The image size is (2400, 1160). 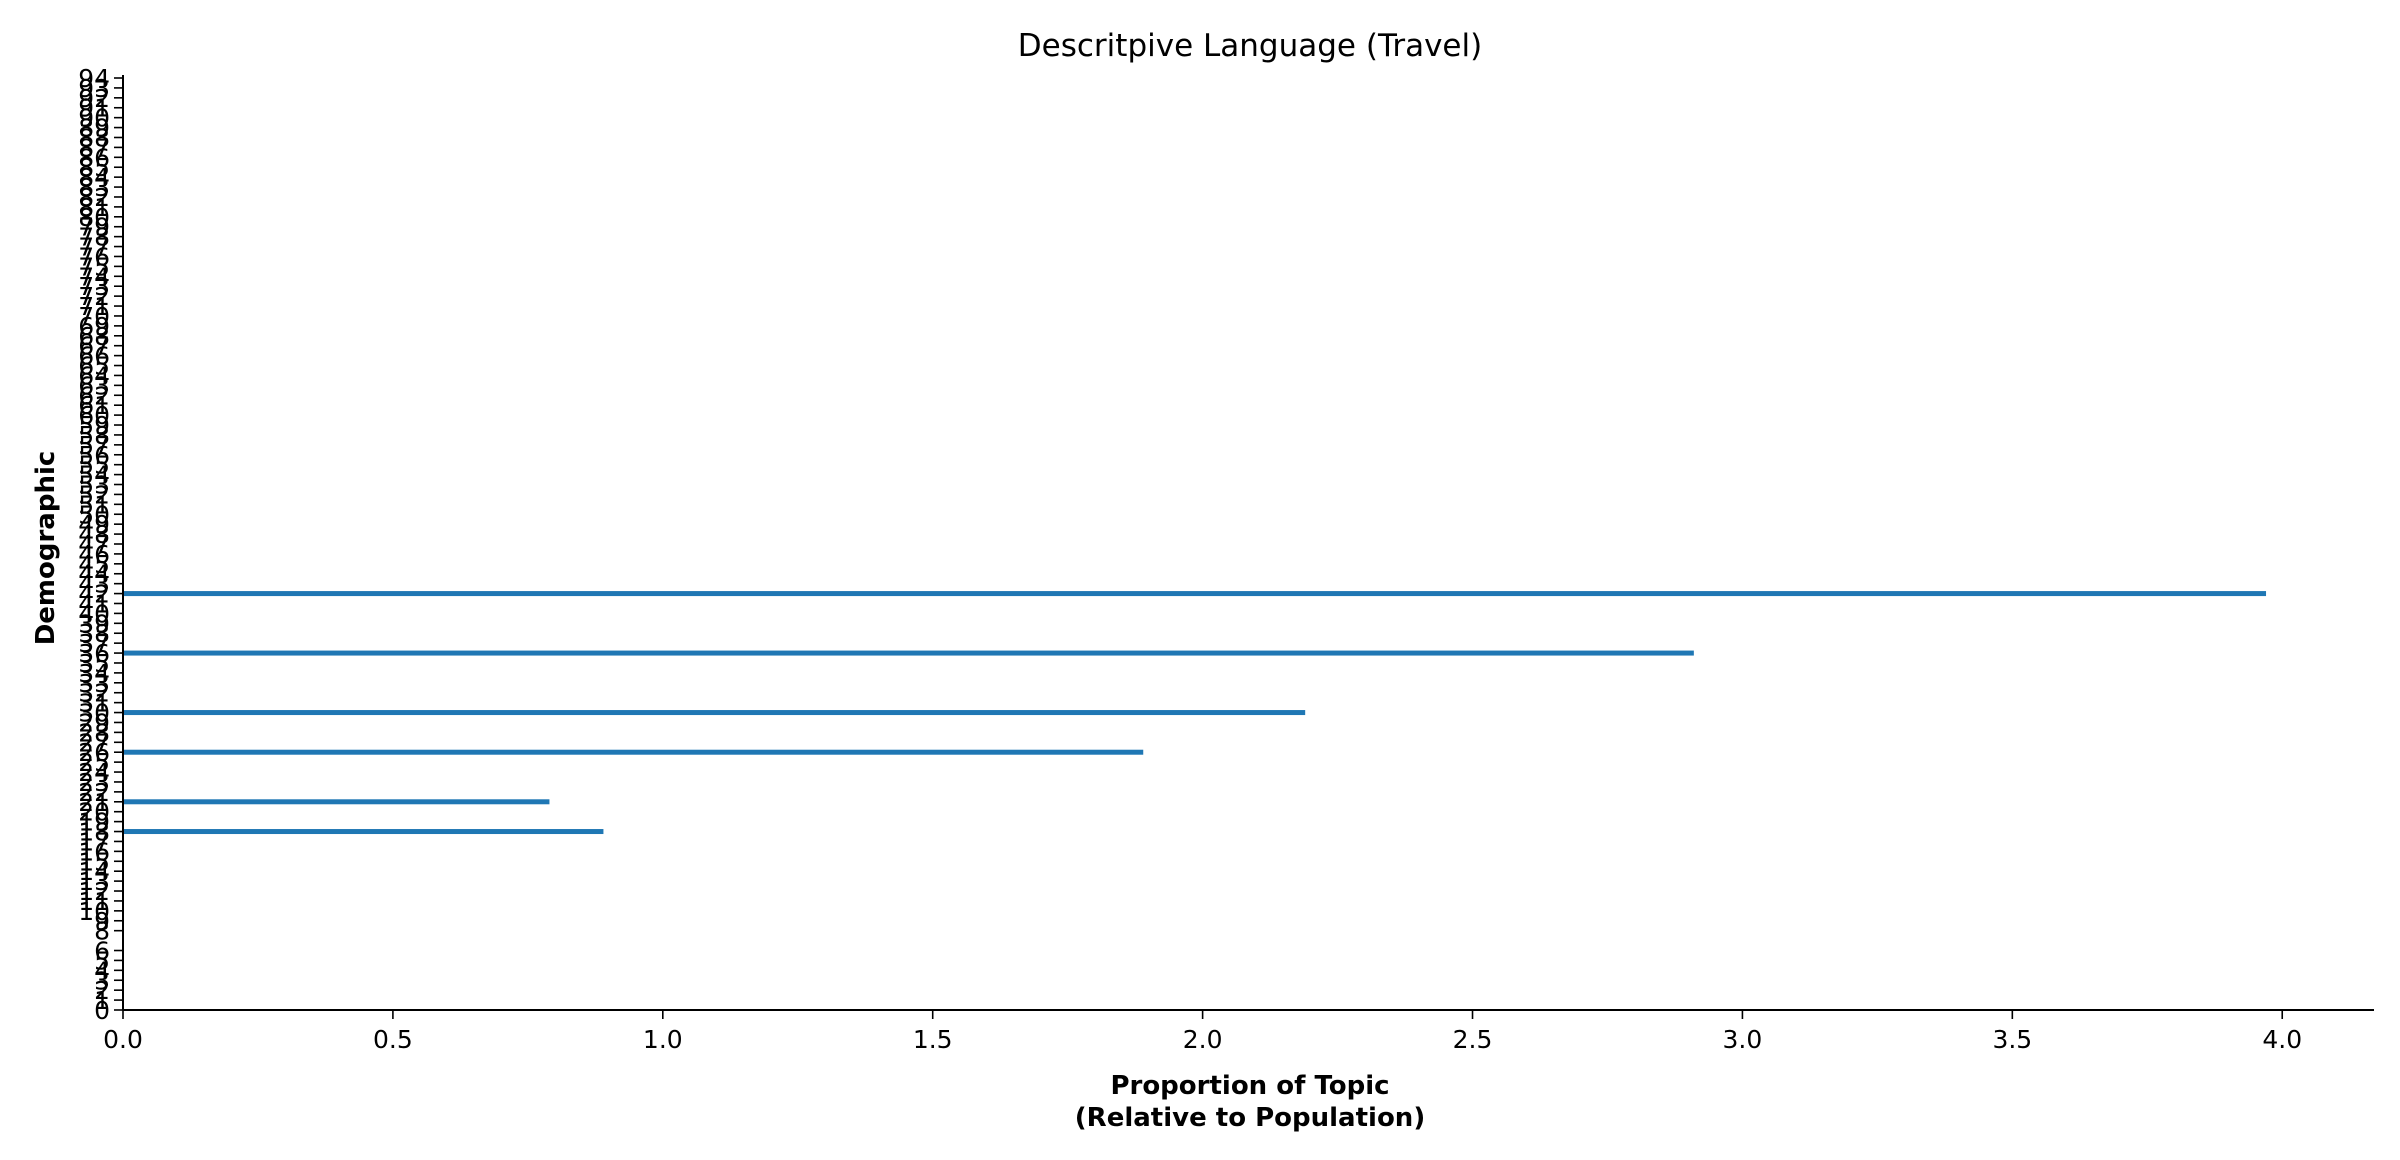 What do you see at coordinates (94, 425) in the screenshot?
I see `y-tick-label: 59` at bounding box center [94, 425].